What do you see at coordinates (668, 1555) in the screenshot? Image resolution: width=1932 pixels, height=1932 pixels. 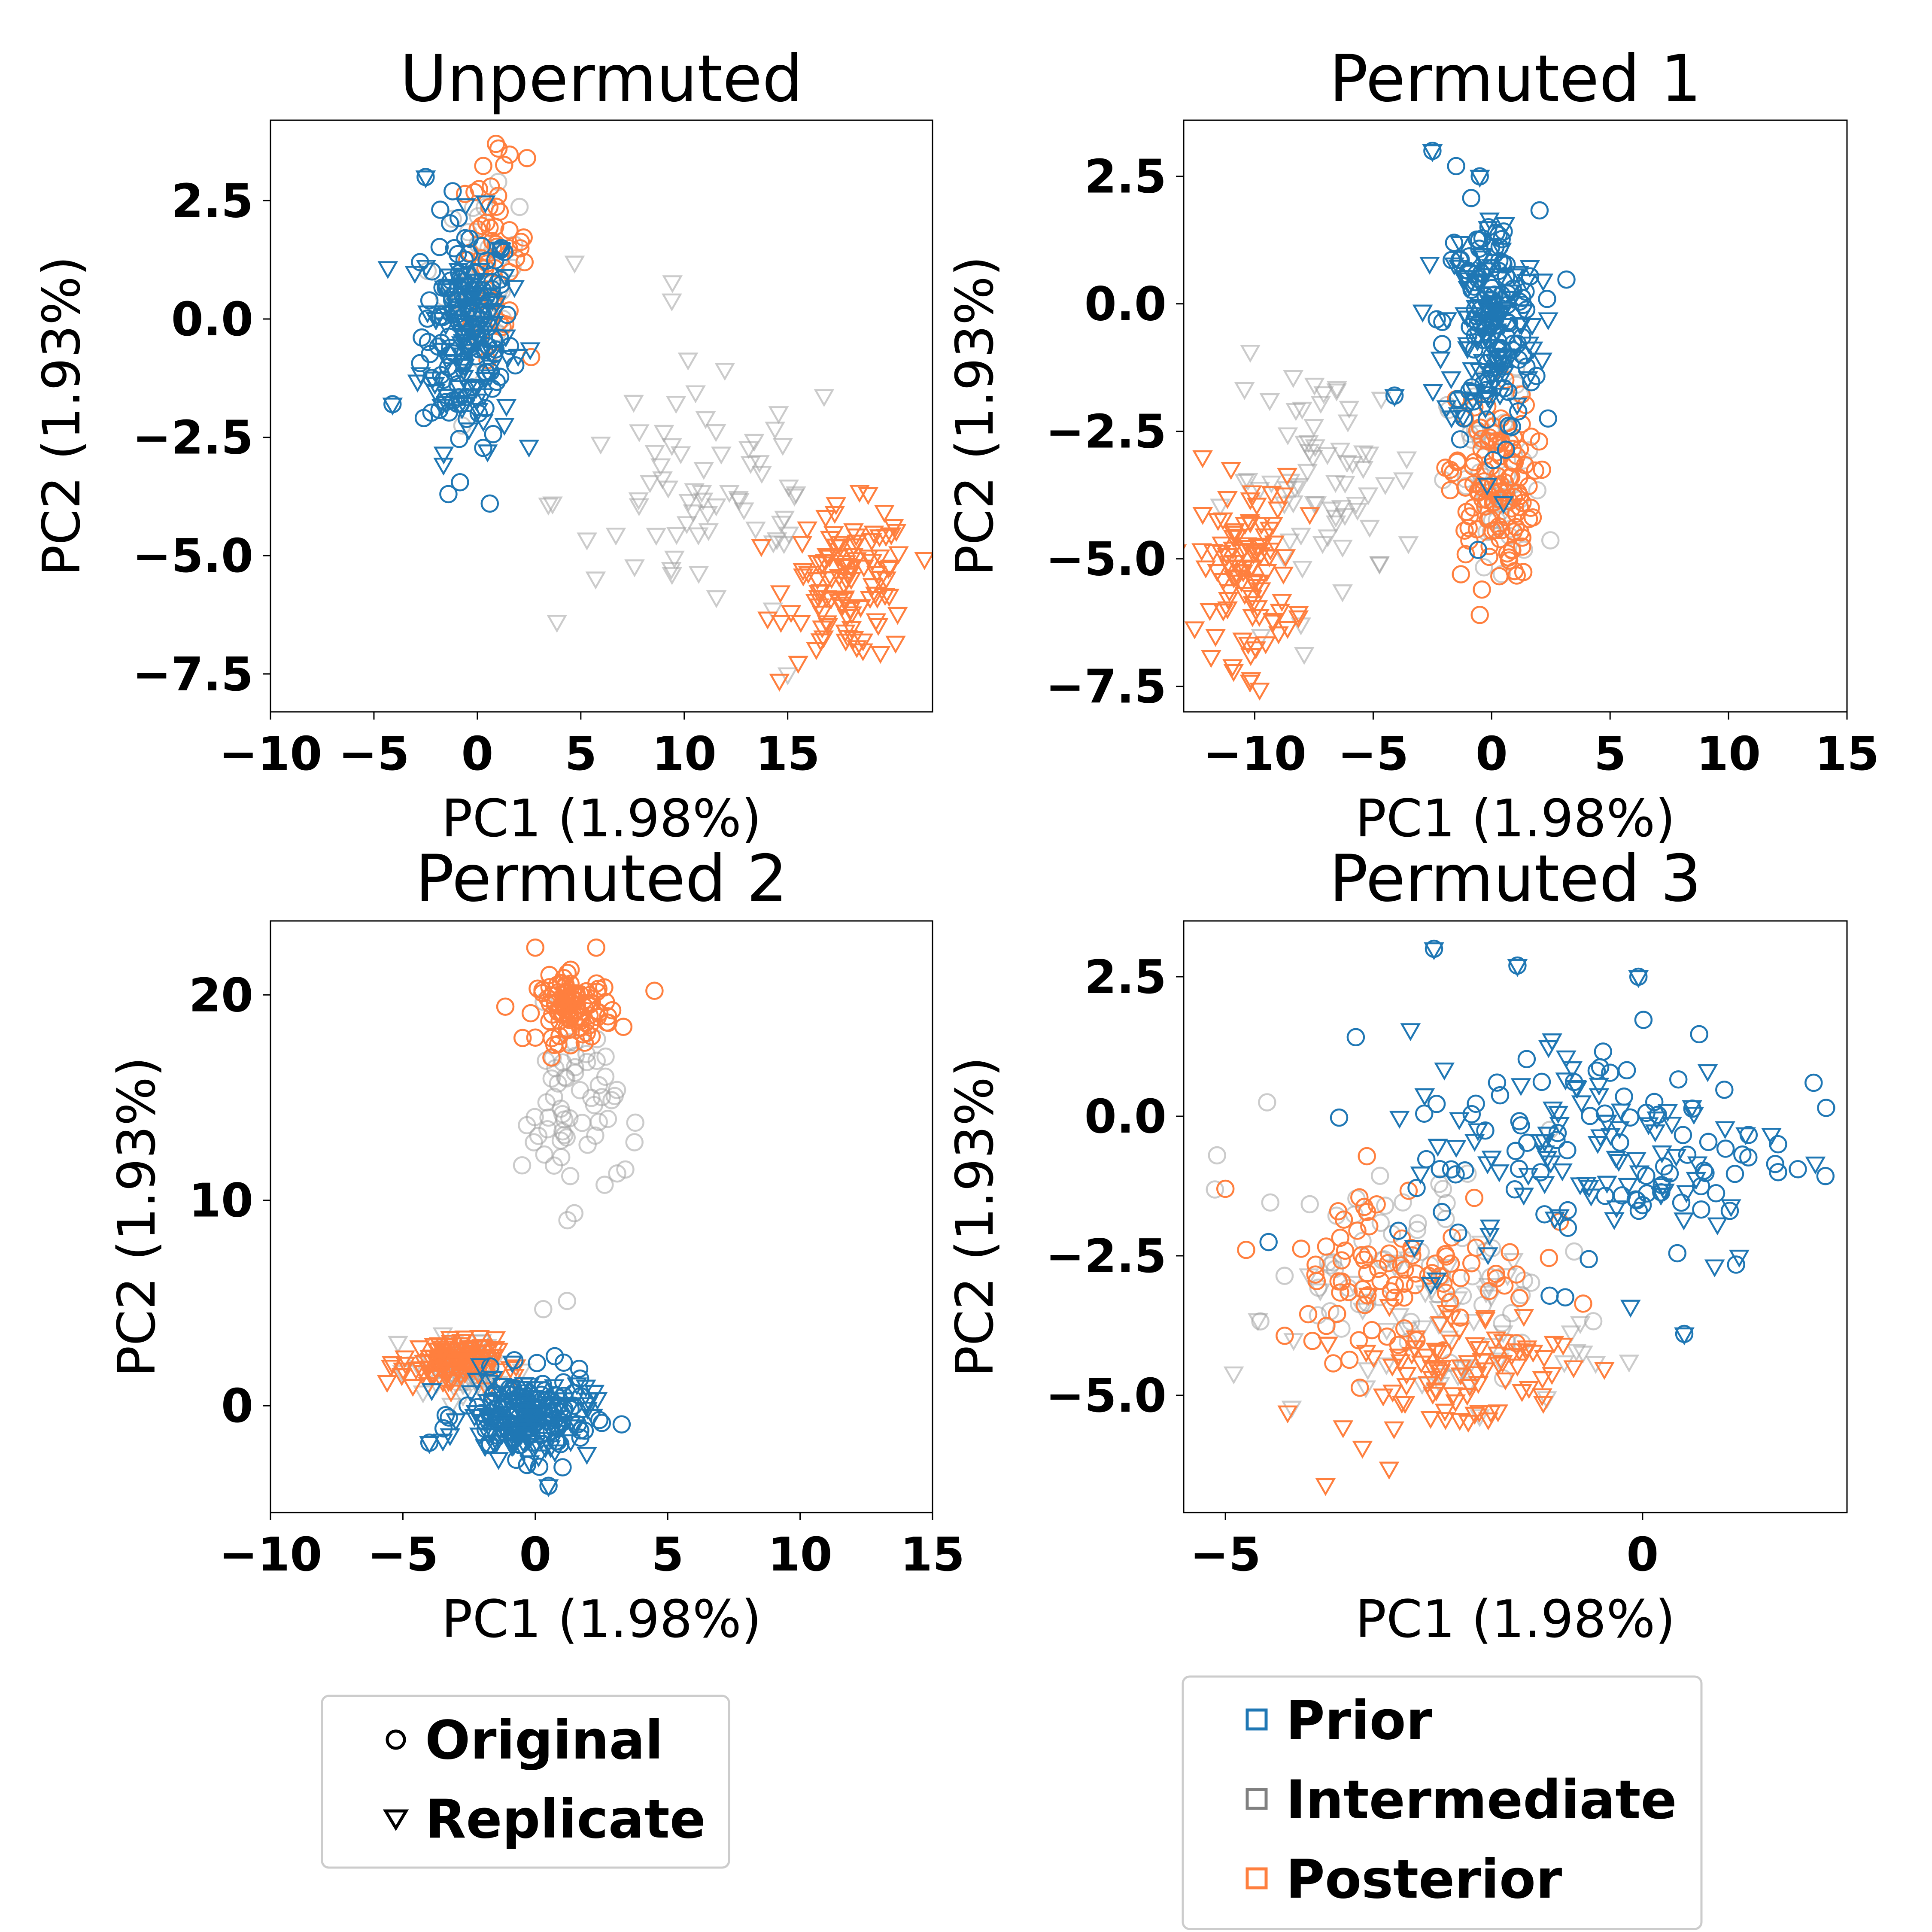 I see `x-tick-label: 5` at bounding box center [668, 1555].